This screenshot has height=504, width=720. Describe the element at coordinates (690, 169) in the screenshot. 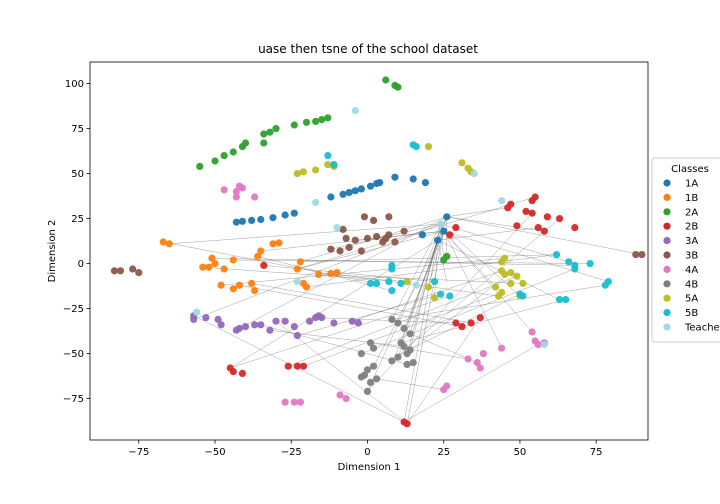

I see `legend-title: Classes` at that location.